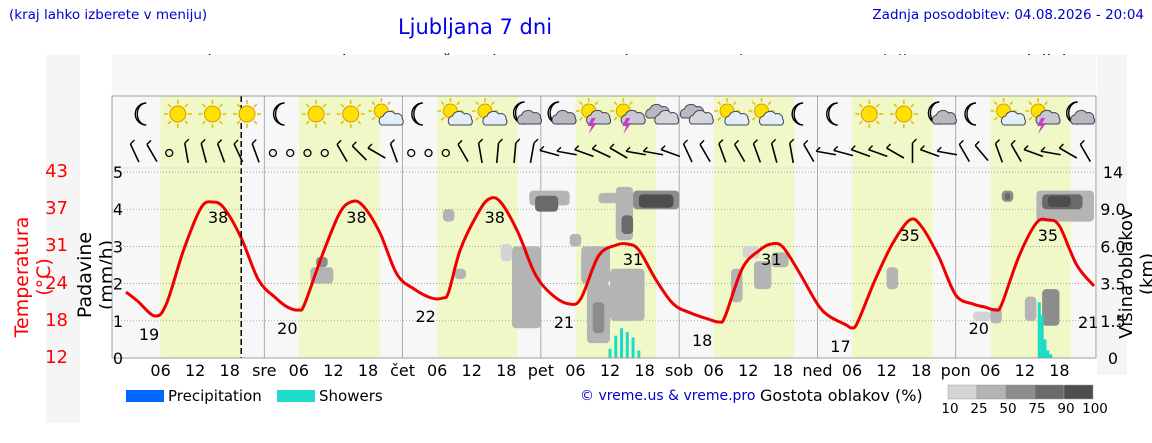  I want to click on precipitation-legend-swatch, so click(145, 396).